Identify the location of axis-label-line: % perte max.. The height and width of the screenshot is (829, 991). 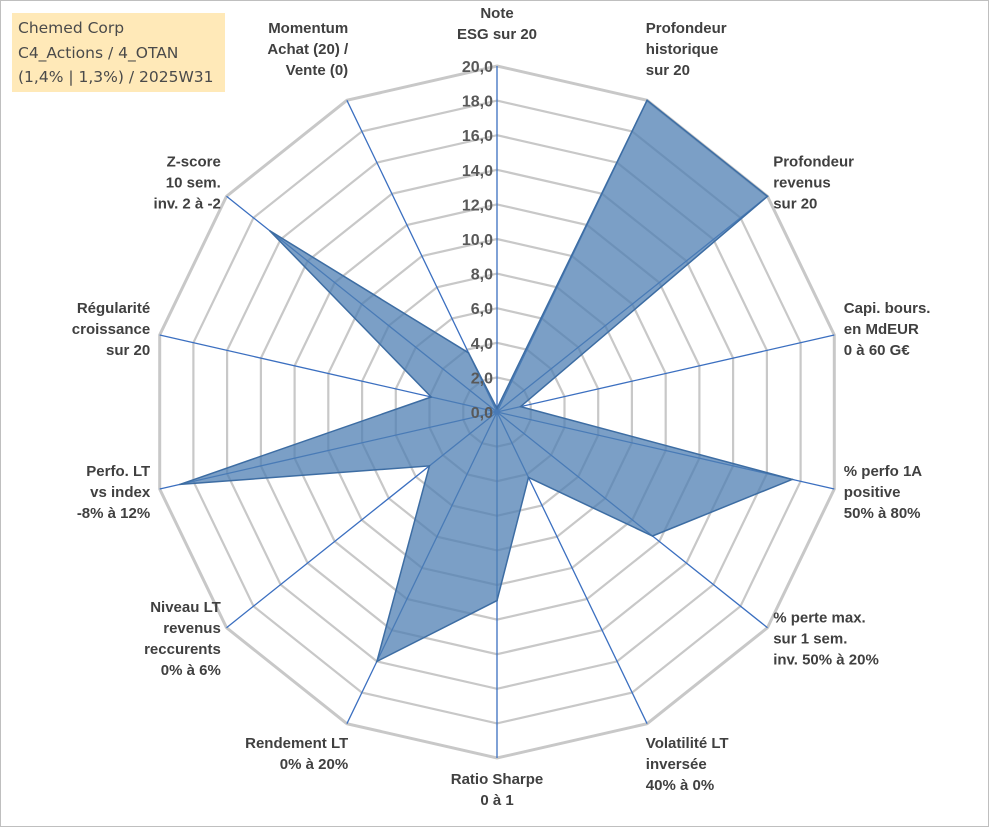
(819, 618).